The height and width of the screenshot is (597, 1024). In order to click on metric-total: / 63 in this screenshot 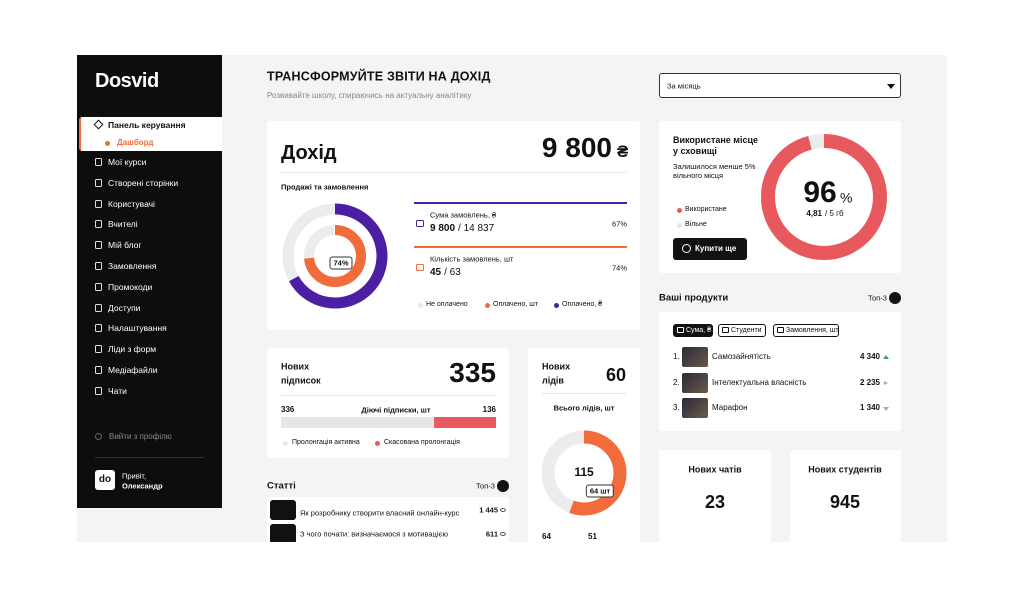, I will do `click(452, 272)`.